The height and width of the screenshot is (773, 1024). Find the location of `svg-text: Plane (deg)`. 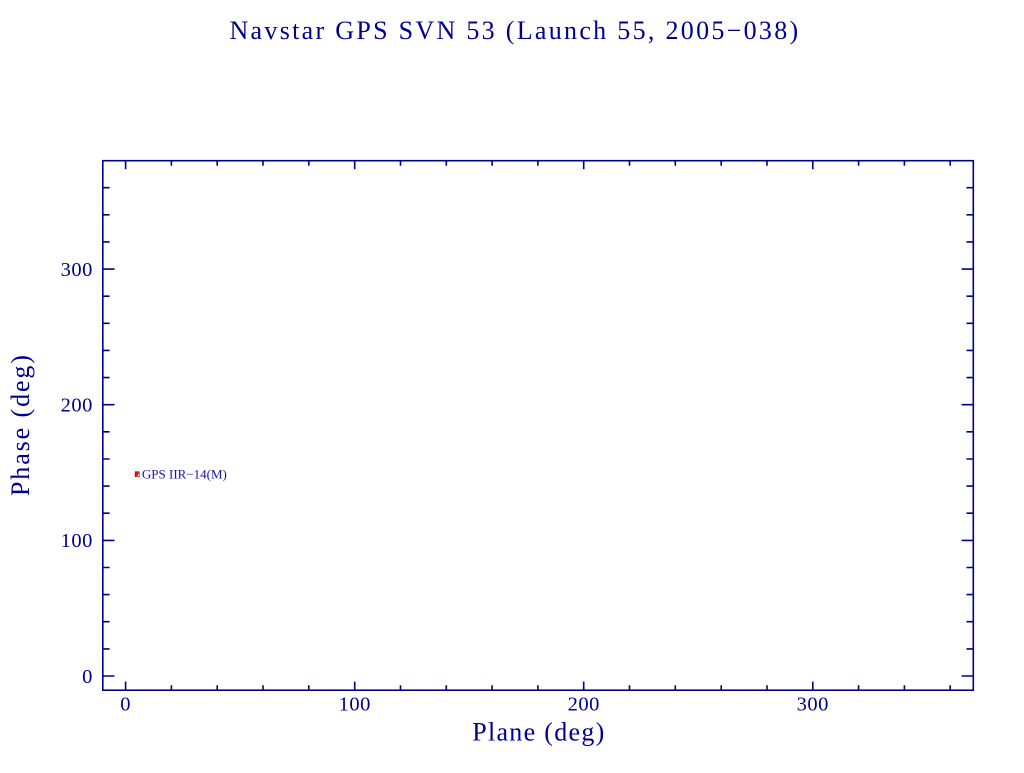

svg-text: Plane (deg) is located at coordinates (538, 732).